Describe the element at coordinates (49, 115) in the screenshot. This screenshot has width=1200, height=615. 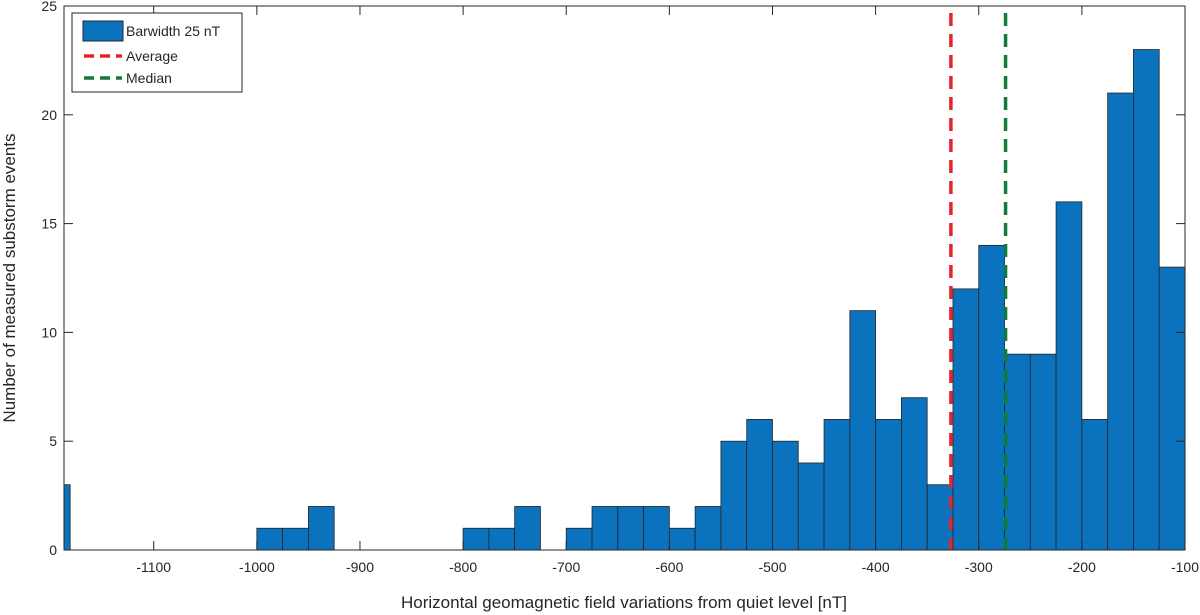
I see `y-tick-label: 20` at that location.